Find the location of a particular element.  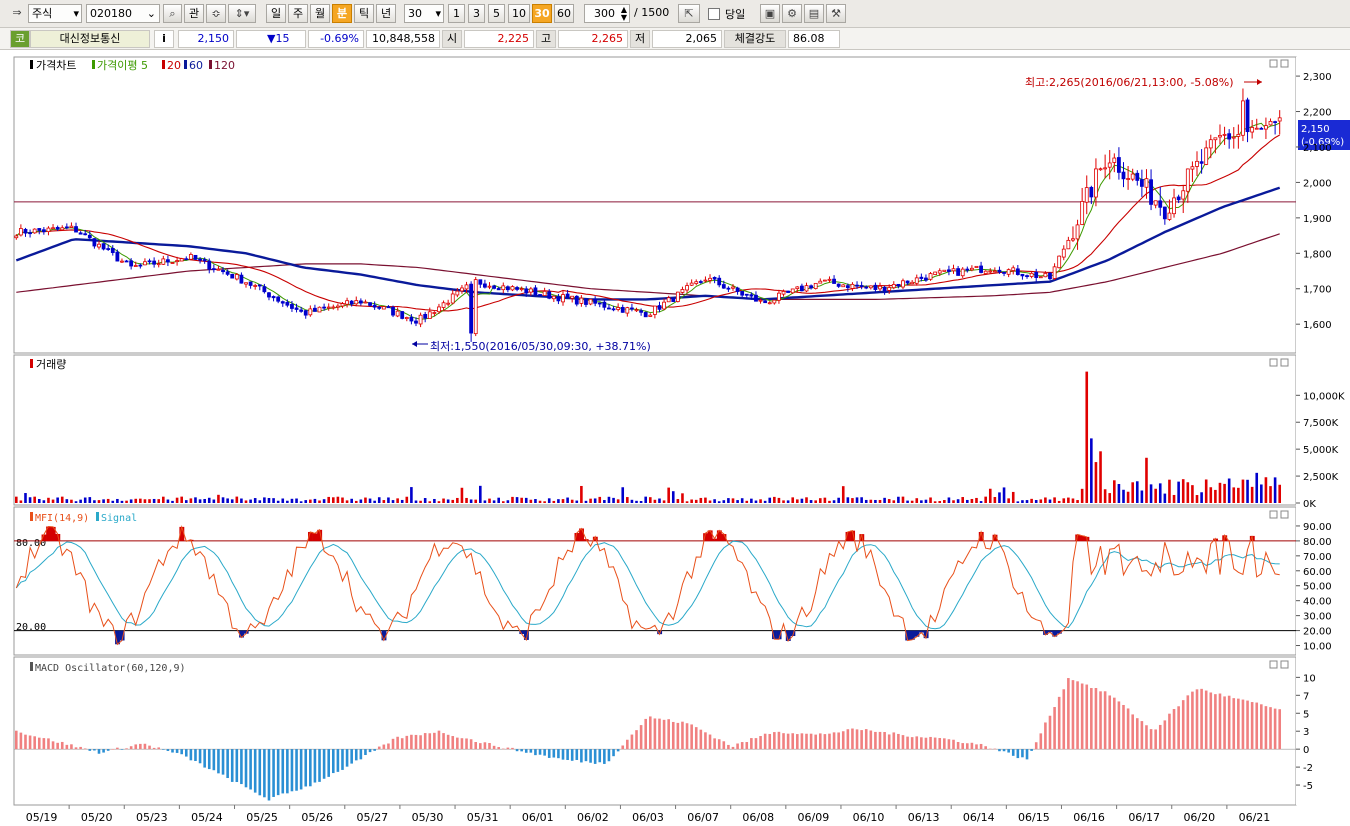

code-input: 020180 ⌄ is located at coordinates (123, 13).